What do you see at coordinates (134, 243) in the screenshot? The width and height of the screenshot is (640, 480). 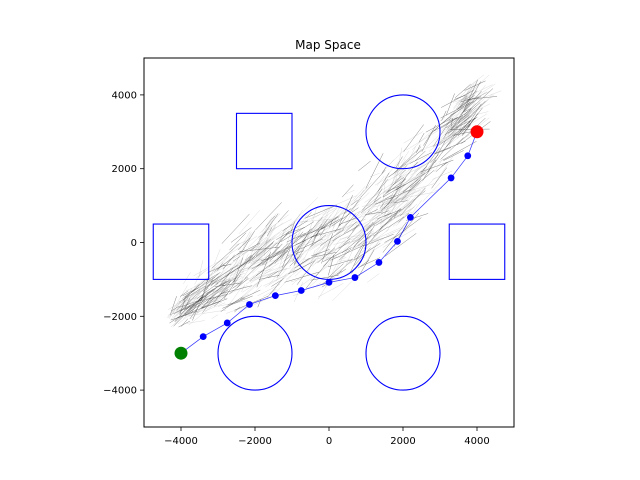 I see `y-tick-label: 0` at bounding box center [134, 243].